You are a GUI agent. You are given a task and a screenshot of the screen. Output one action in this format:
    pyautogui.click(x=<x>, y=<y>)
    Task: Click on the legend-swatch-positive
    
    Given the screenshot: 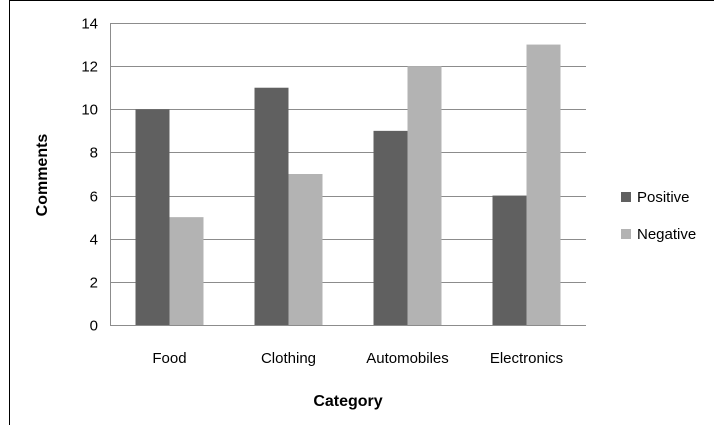 What is the action you would take?
    pyautogui.click(x=626, y=197)
    